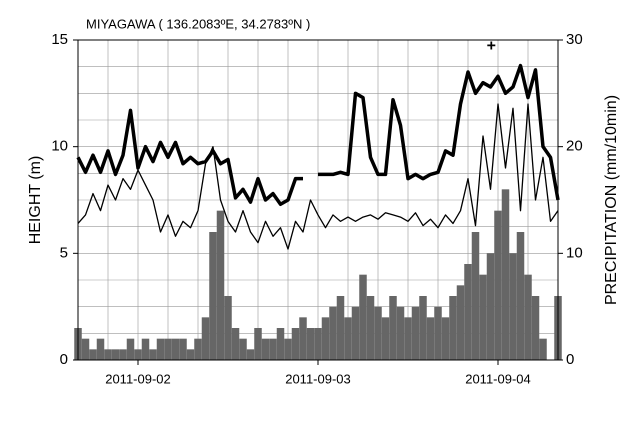  What do you see at coordinates (491, 46) in the screenshot?
I see `annotation-marker: +` at bounding box center [491, 46].